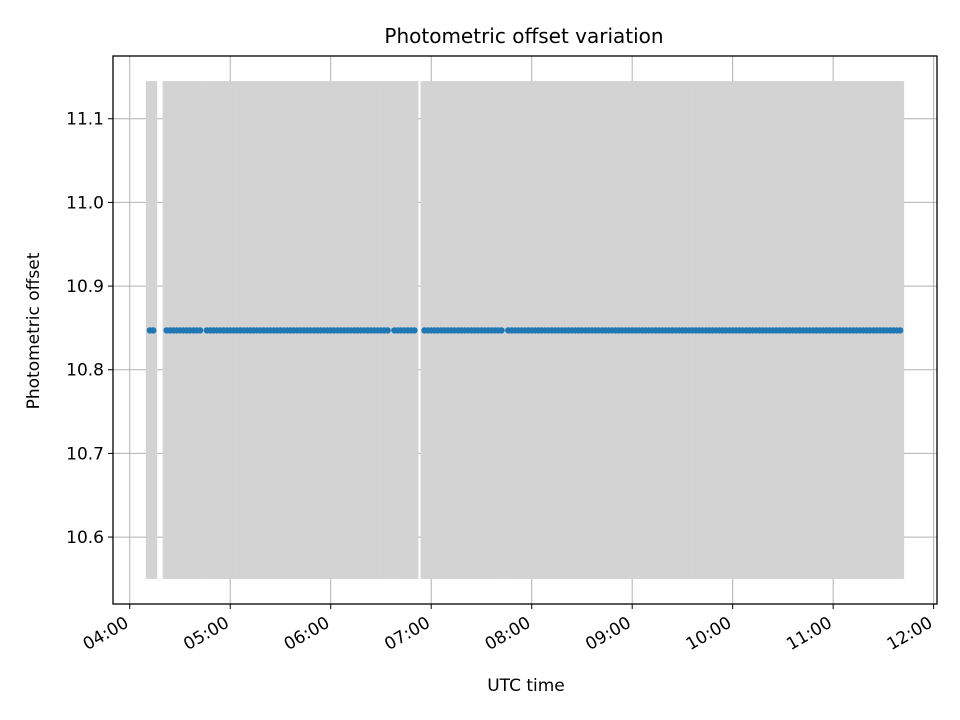 This screenshot has width=960, height=720. What do you see at coordinates (523, 36) in the screenshot?
I see `chart-title: Photometric offset variation` at bounding box center [523, 36].